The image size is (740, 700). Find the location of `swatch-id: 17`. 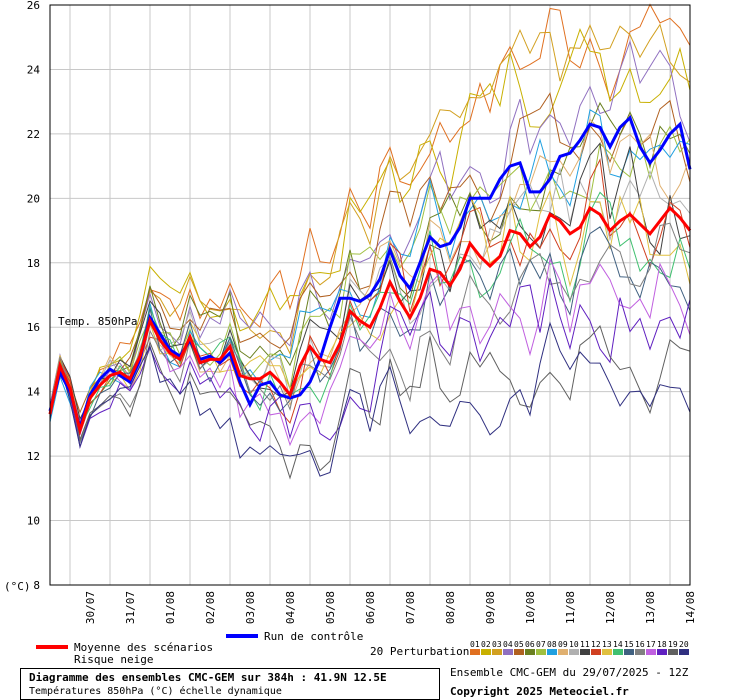

swatch-id: 17 is located at coordinates (651, 644).